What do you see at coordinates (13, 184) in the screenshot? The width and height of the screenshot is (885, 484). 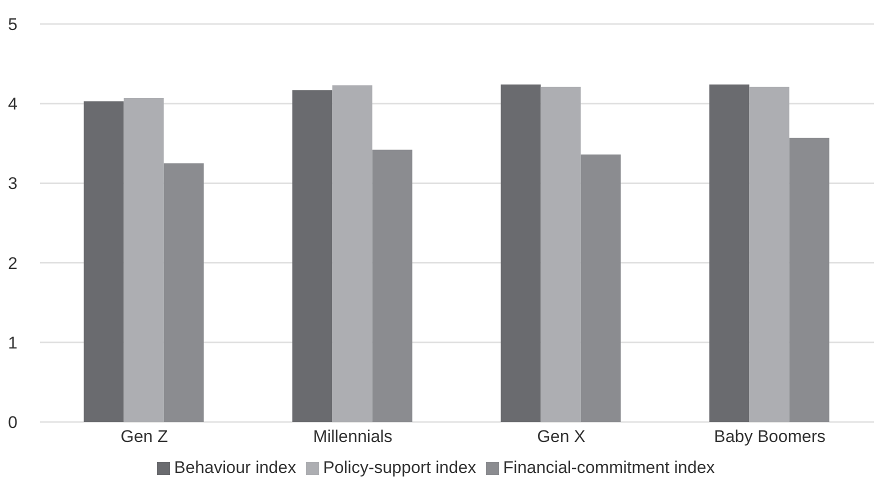 I see `y-tick-label: 3` at bounding box center [13, 184].